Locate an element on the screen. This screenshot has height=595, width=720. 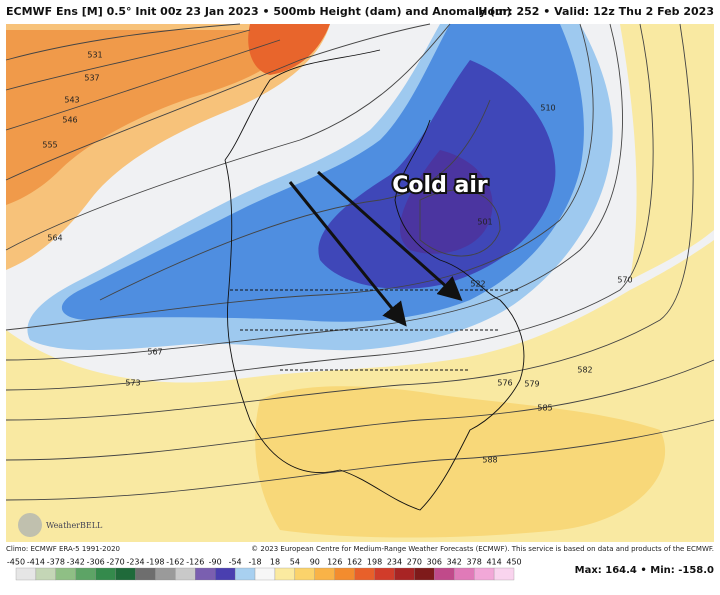
colorbar-label: -270 is located at coordinates (116, 562).